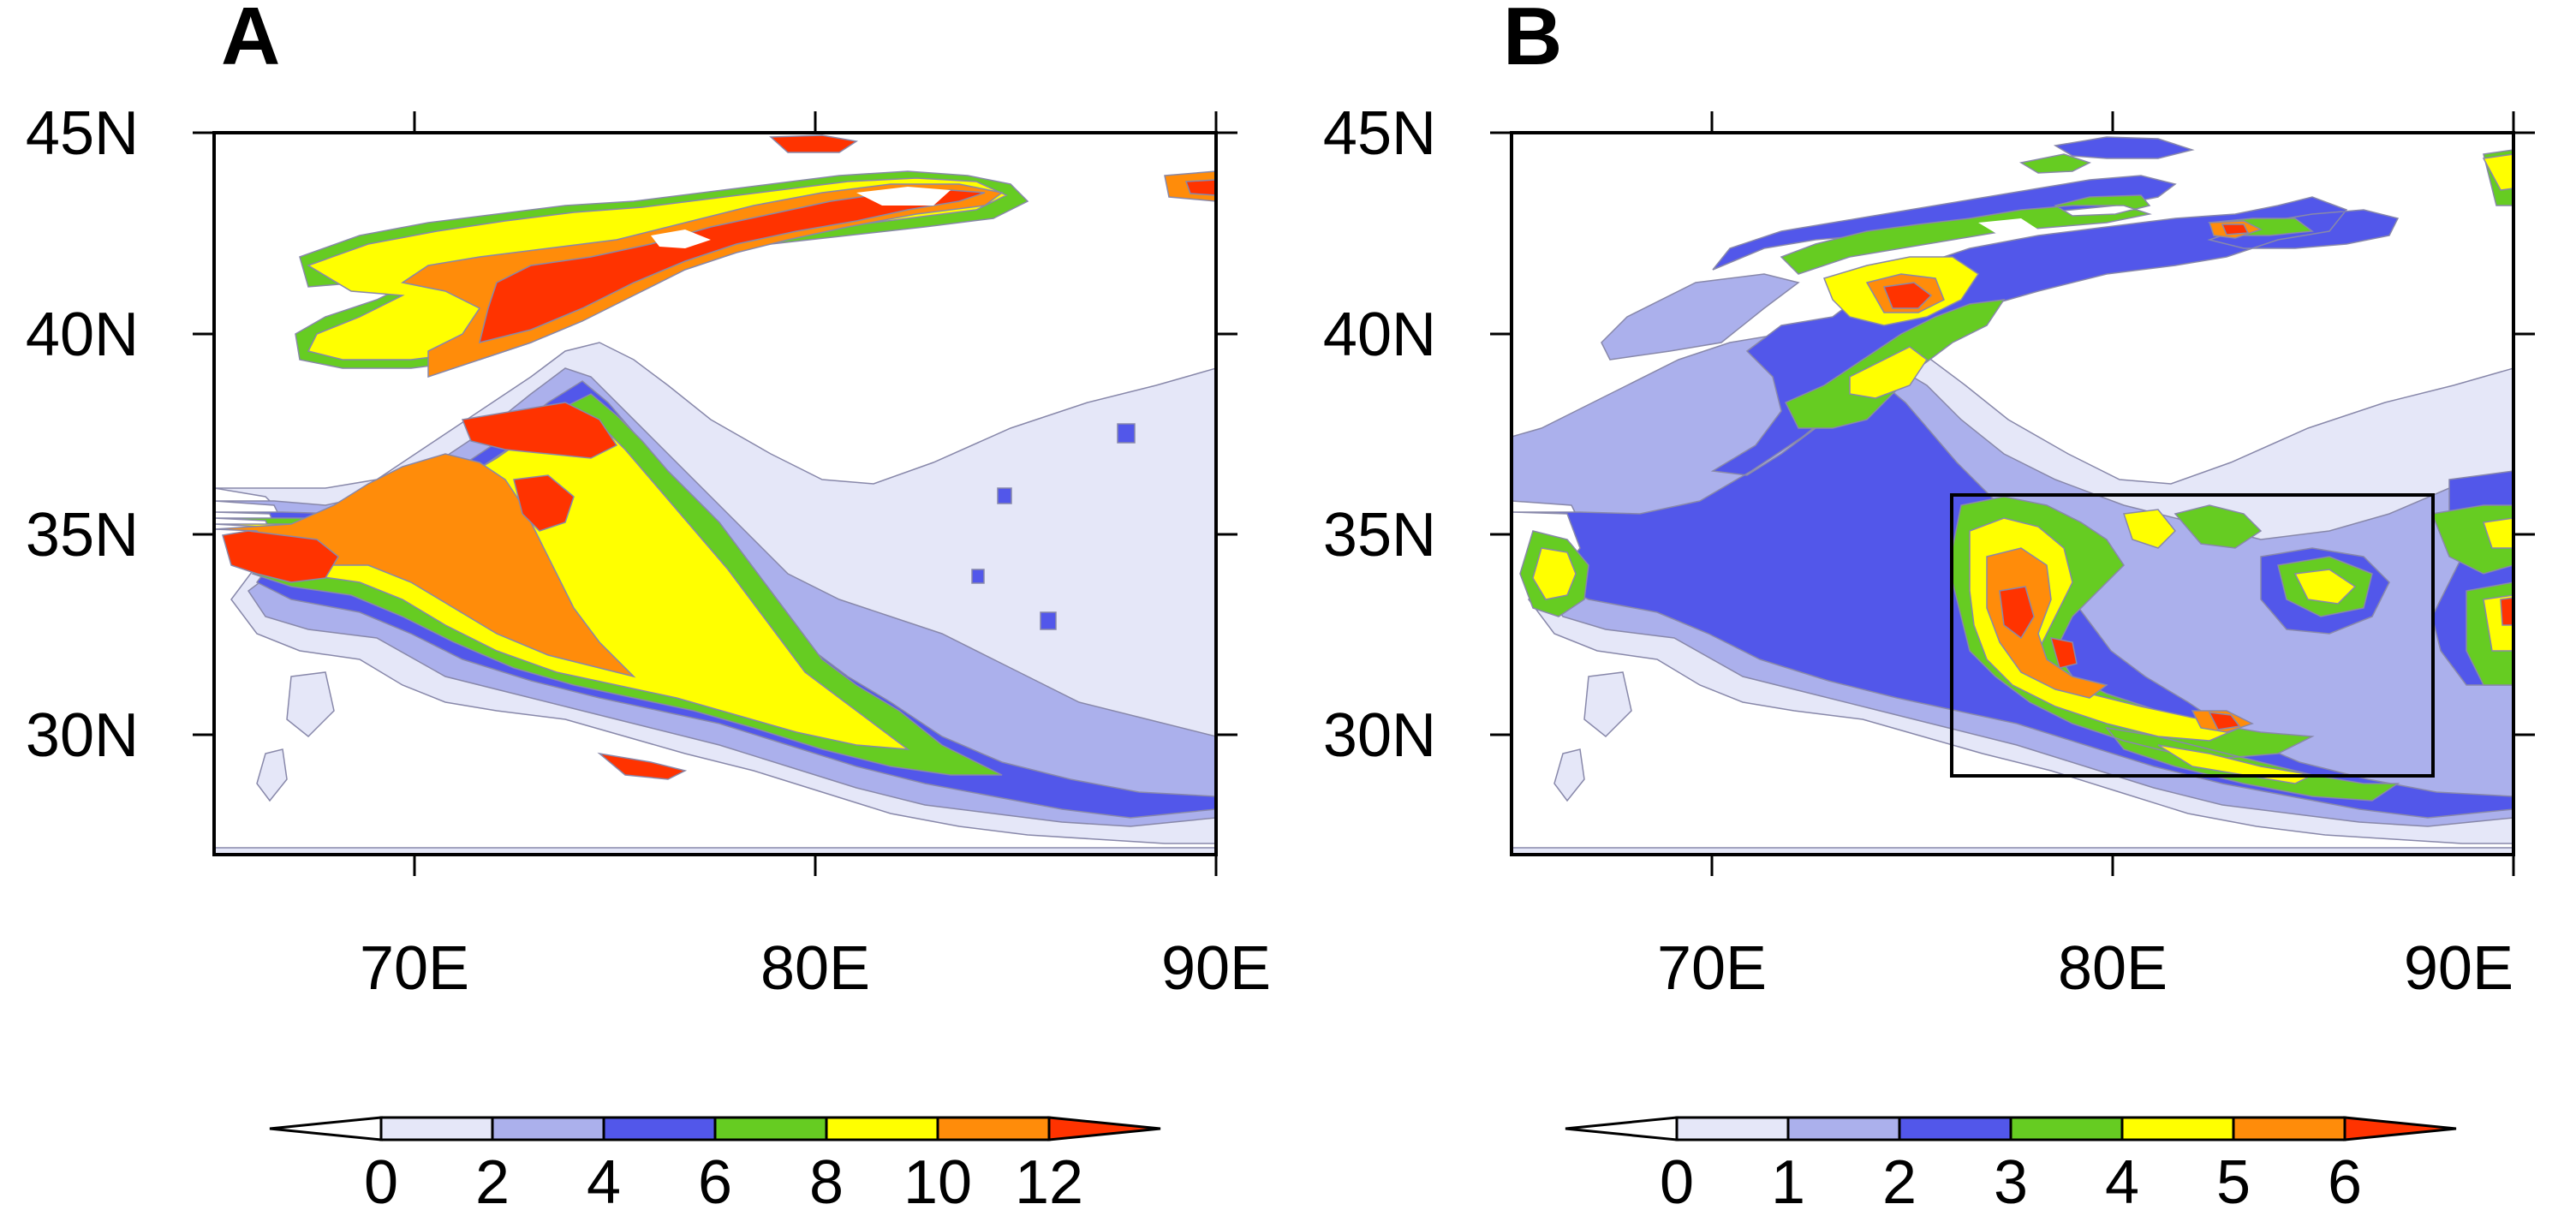 This screenshot has height=1210, width=2576. What do you see at coordinates (492, 1179) in the screenshot?
I see `panel-a-level-2: 2` at bounding box center [492, 1179].